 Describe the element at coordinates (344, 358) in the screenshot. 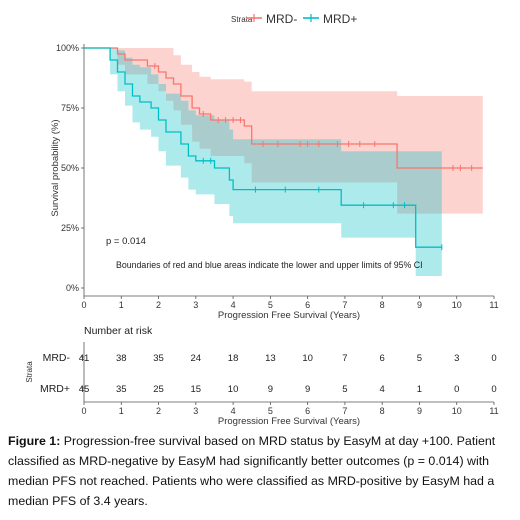

I see `risk-count: 7` at that location.